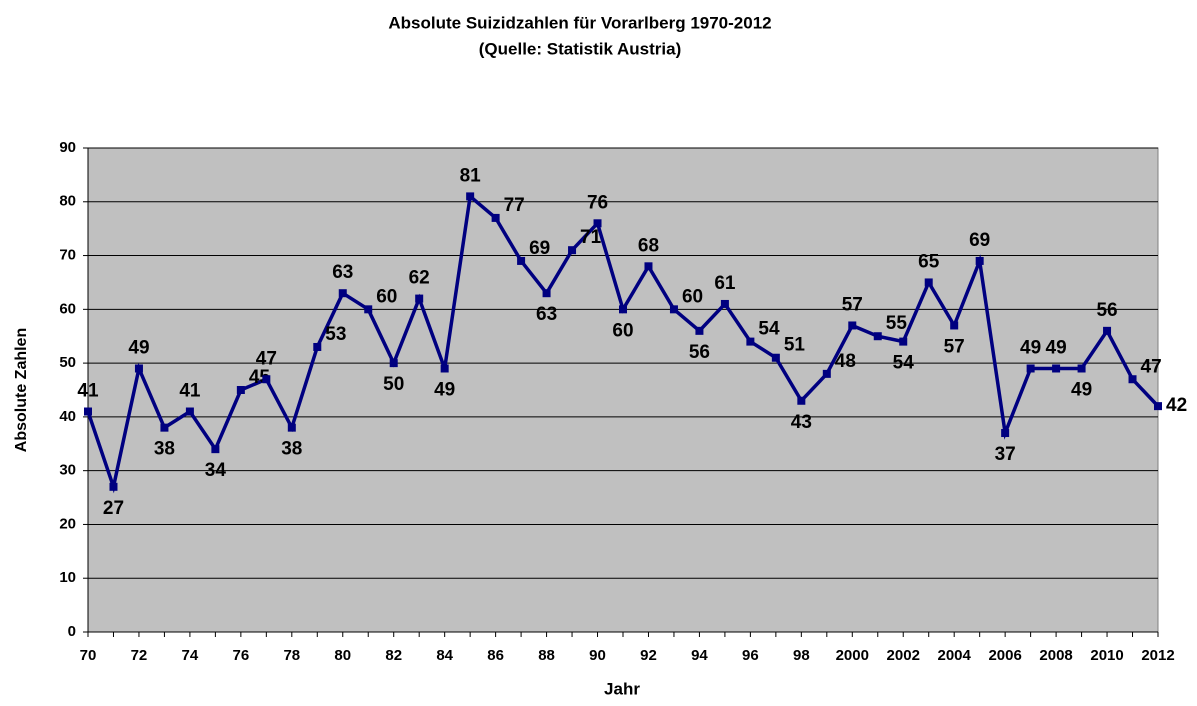 The image size is (1197, 706). I want to click on y-tick-label: 50, so click(67, 362).